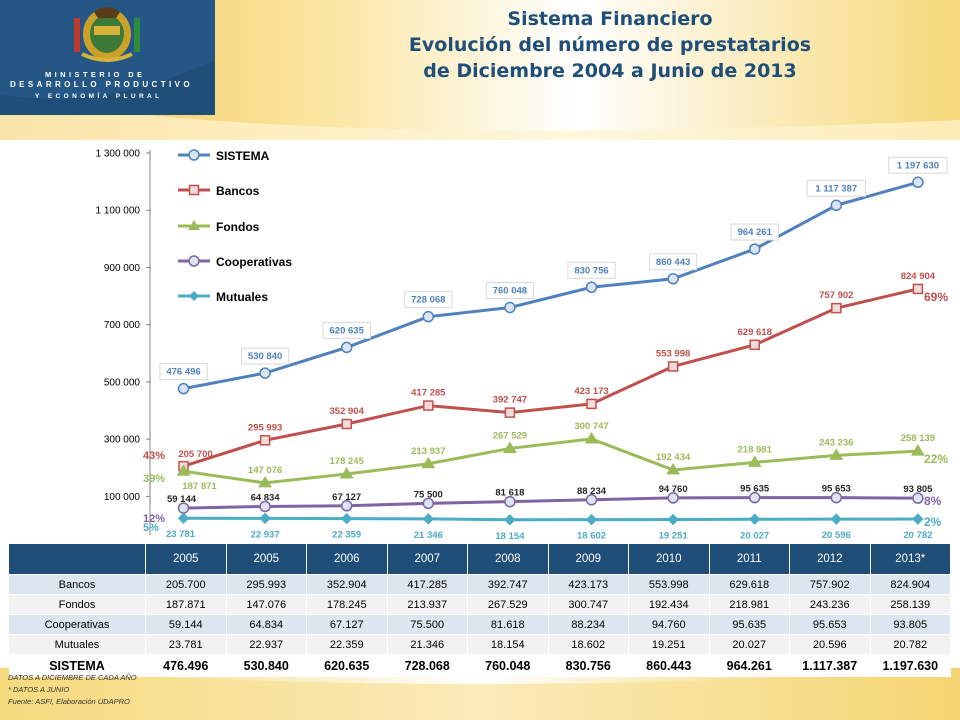  What do you see at coordinates (673, 353) in the screenshot?
I see `data-label-bancos: 553 998` at bounding box center [673, 353].